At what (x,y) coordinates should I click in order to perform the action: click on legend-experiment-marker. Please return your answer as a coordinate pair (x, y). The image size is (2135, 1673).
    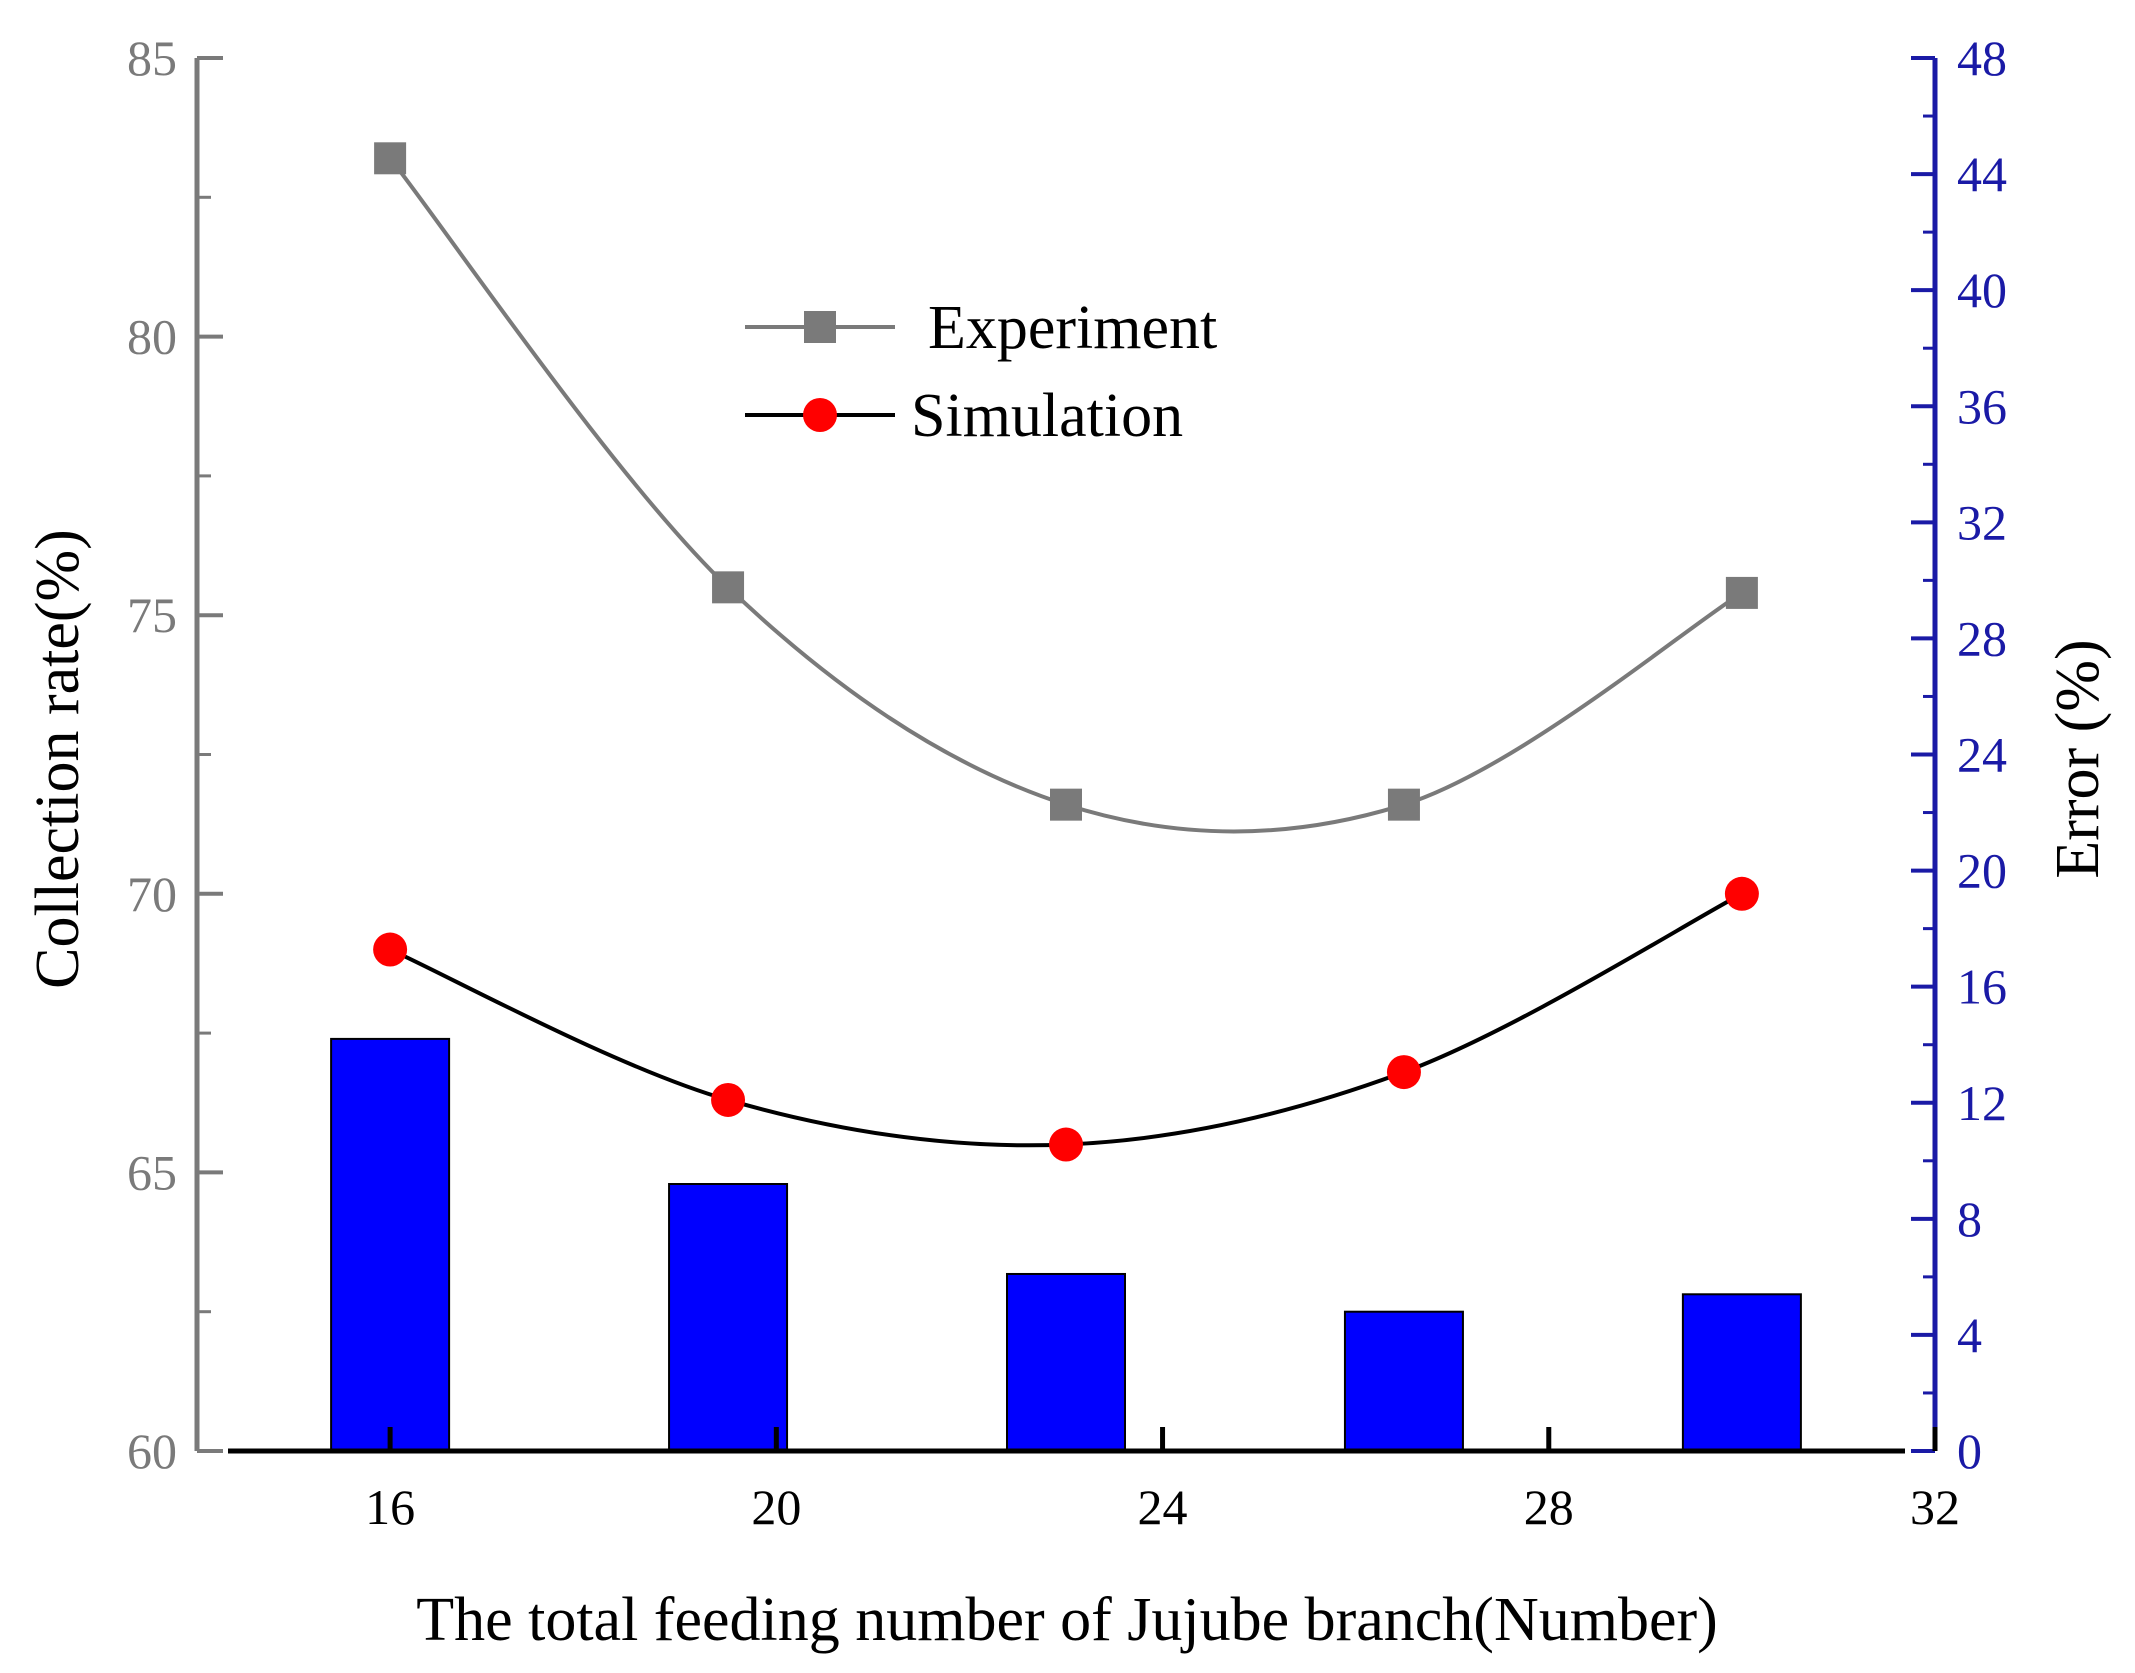
    Looking at the image, I should click on (820, 327).